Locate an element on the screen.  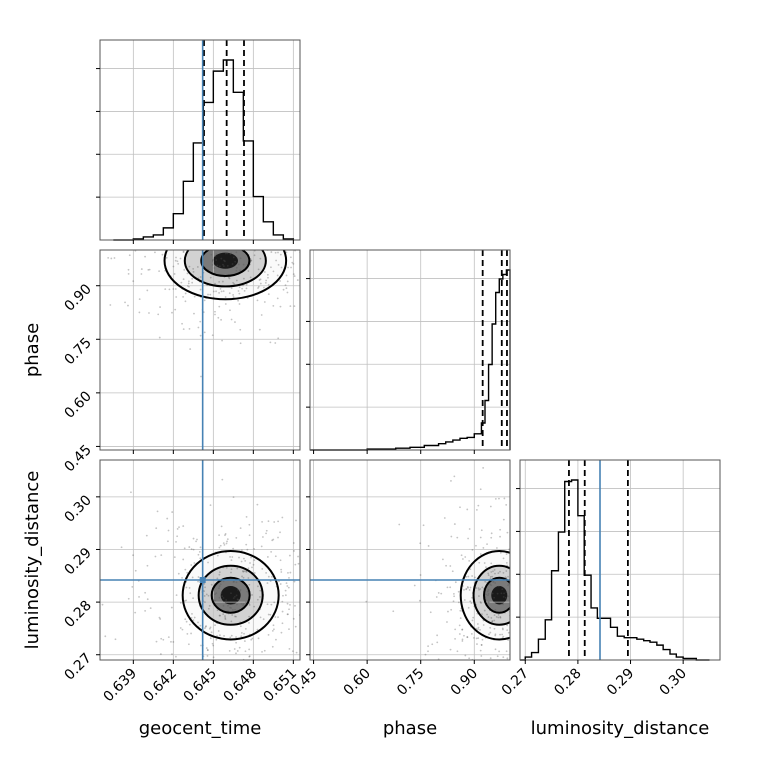
x-tick-label-geocent_time: 0.648 is located at coordinates (240, 686).